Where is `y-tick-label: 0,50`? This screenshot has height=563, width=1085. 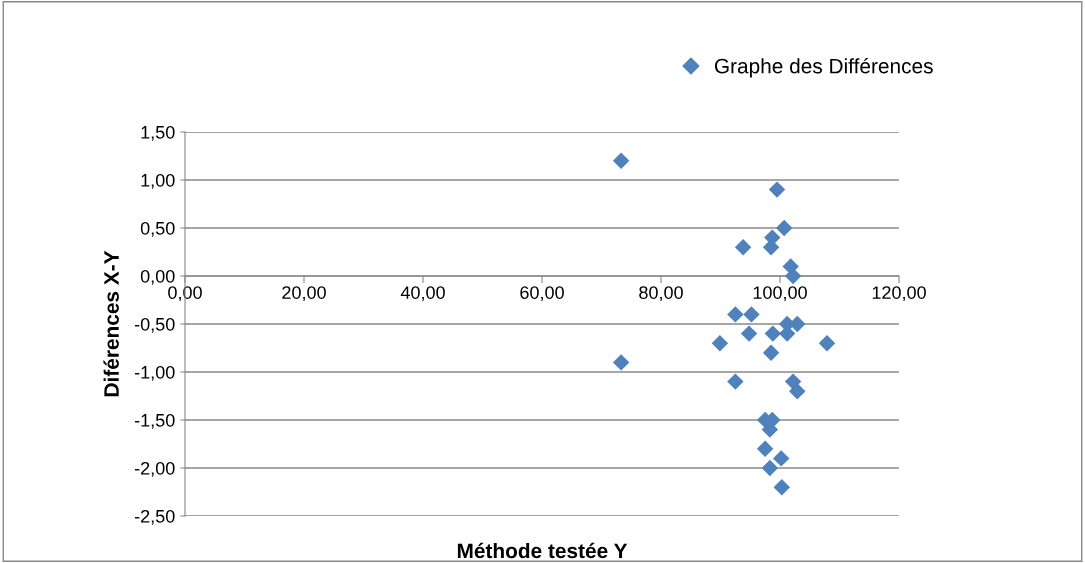 y-tick-label: 0,50 is located at coordinates (157, 229).